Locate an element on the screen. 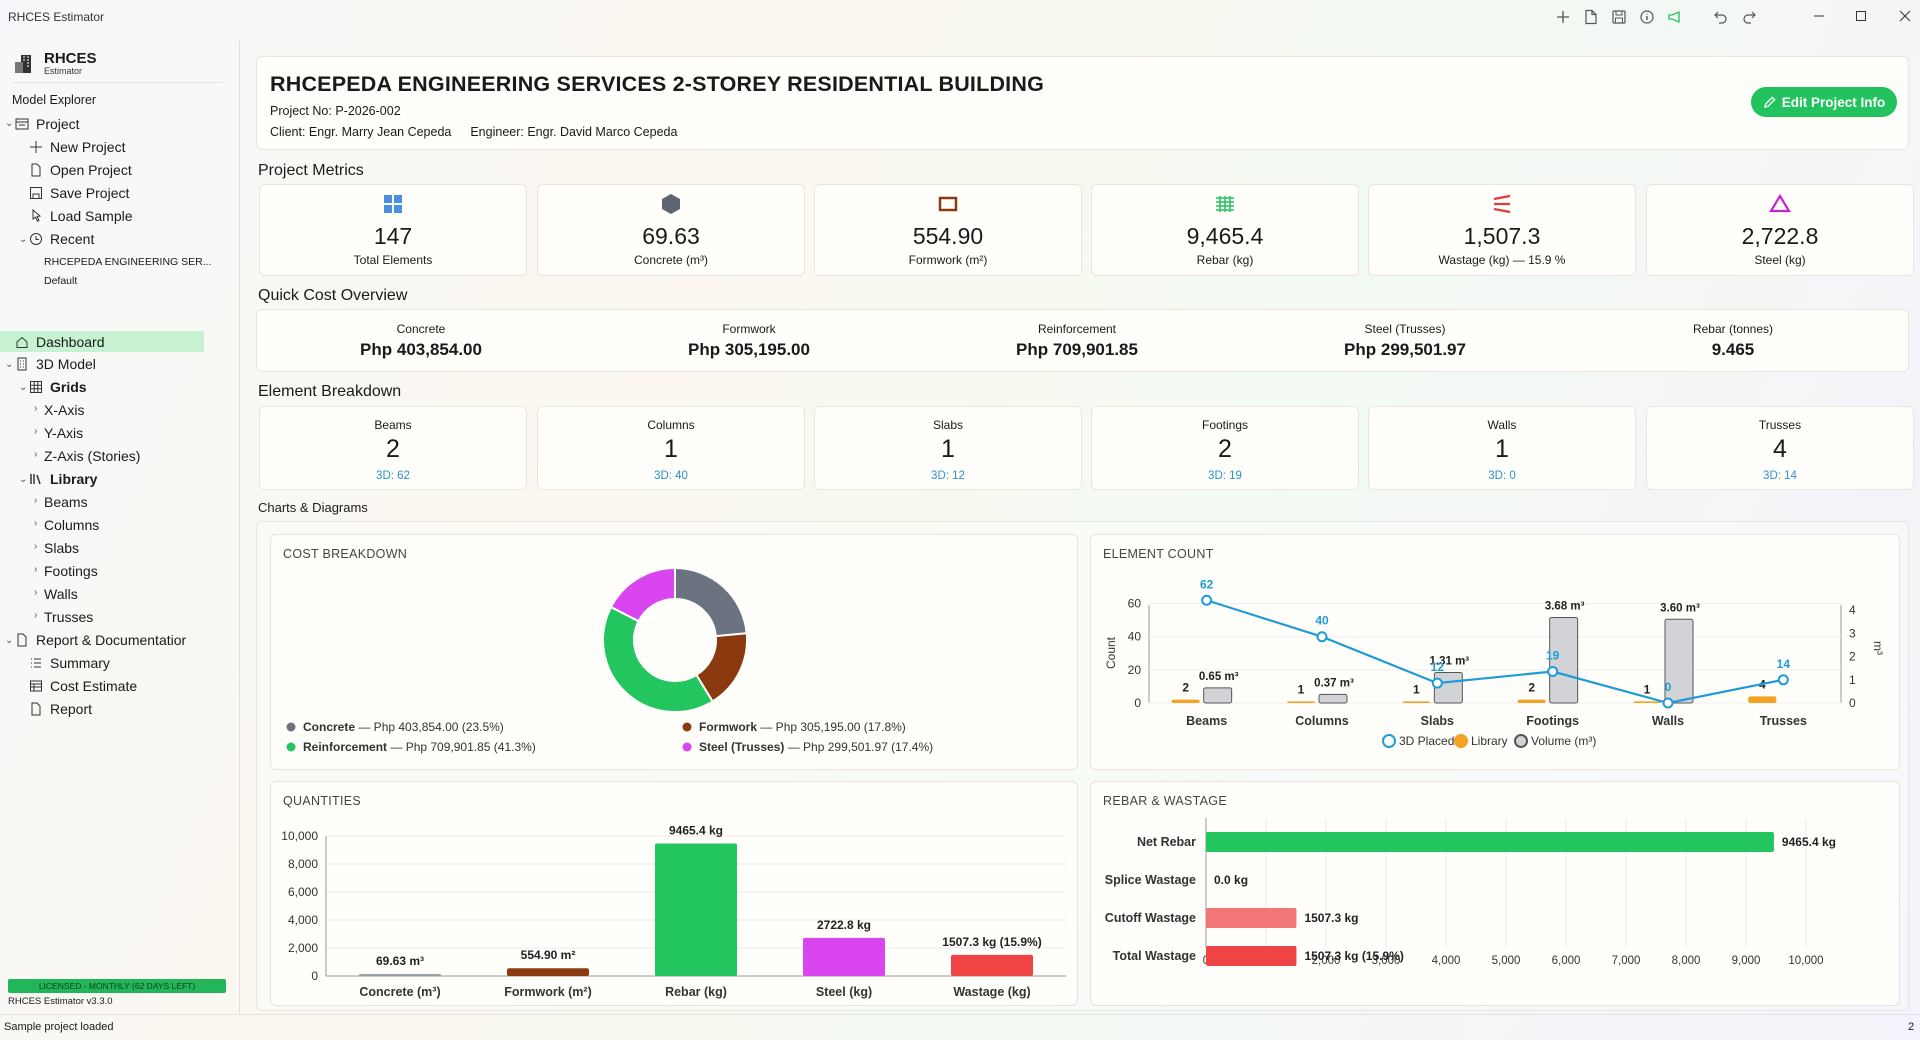 Image resolution: width=1920 pixels, height=1040 pixels. x-tick-label: 6,000 is located at coordinates (1566, 961).